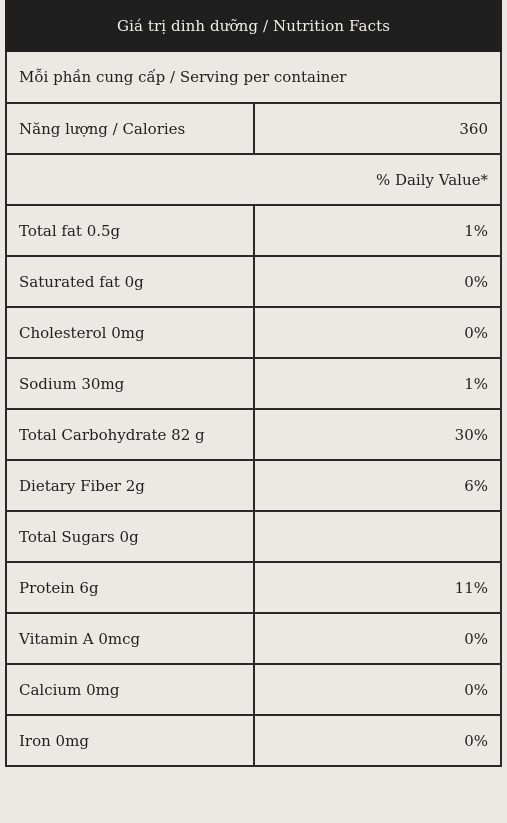 This screenshot has height=823, width=507. Describe the element at coordinates (377, 485) in the screenshot. I see `nutrient-daily-value: 6%` at that location.